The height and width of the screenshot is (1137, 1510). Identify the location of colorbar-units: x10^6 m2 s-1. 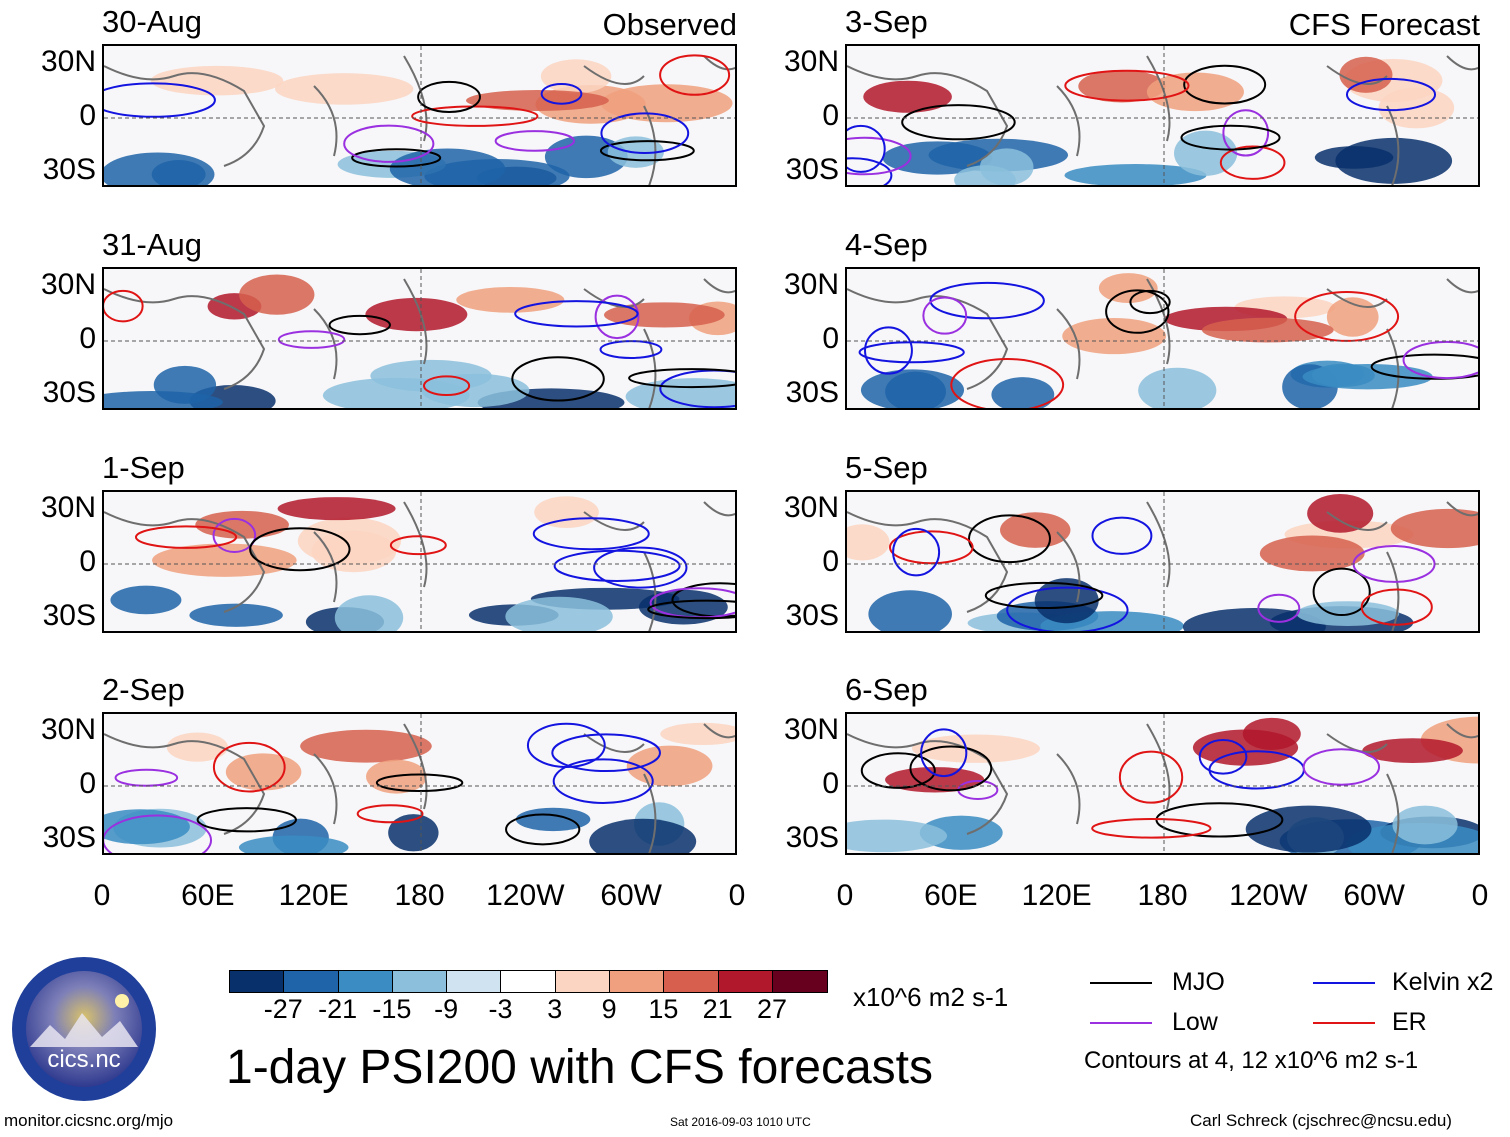
(931, 997).